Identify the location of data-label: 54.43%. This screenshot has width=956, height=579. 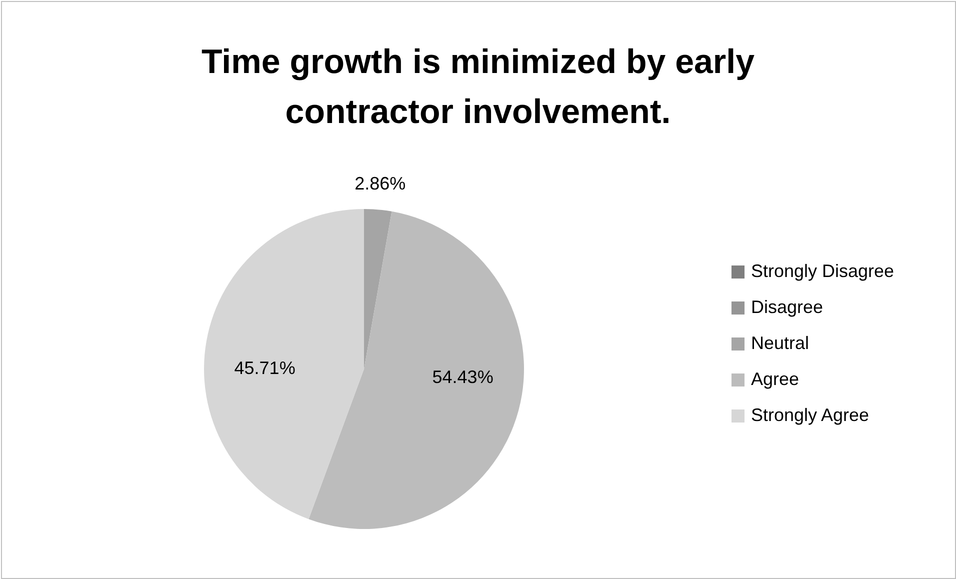
(463, 376).